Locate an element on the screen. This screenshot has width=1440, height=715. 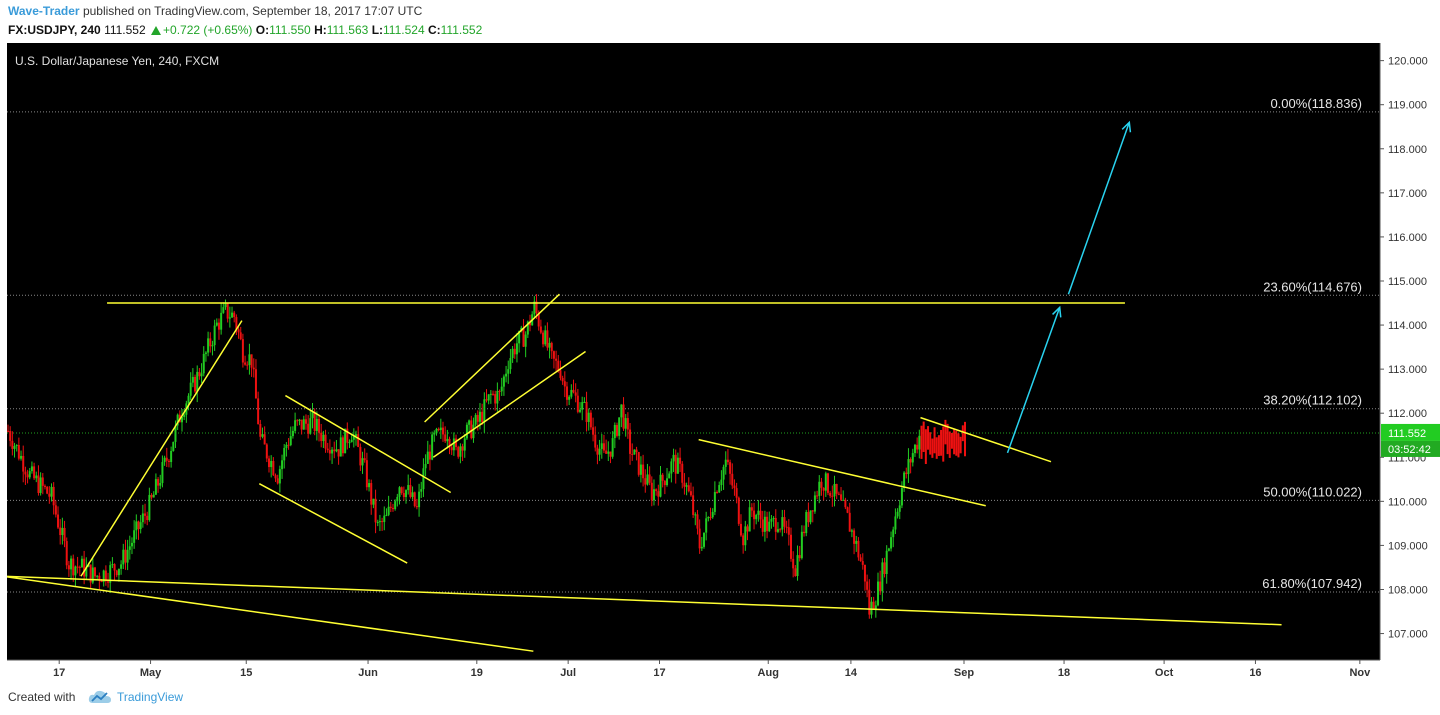
fib-level-label: 23.60%(114.676) is located at coordinates (1312, 286).